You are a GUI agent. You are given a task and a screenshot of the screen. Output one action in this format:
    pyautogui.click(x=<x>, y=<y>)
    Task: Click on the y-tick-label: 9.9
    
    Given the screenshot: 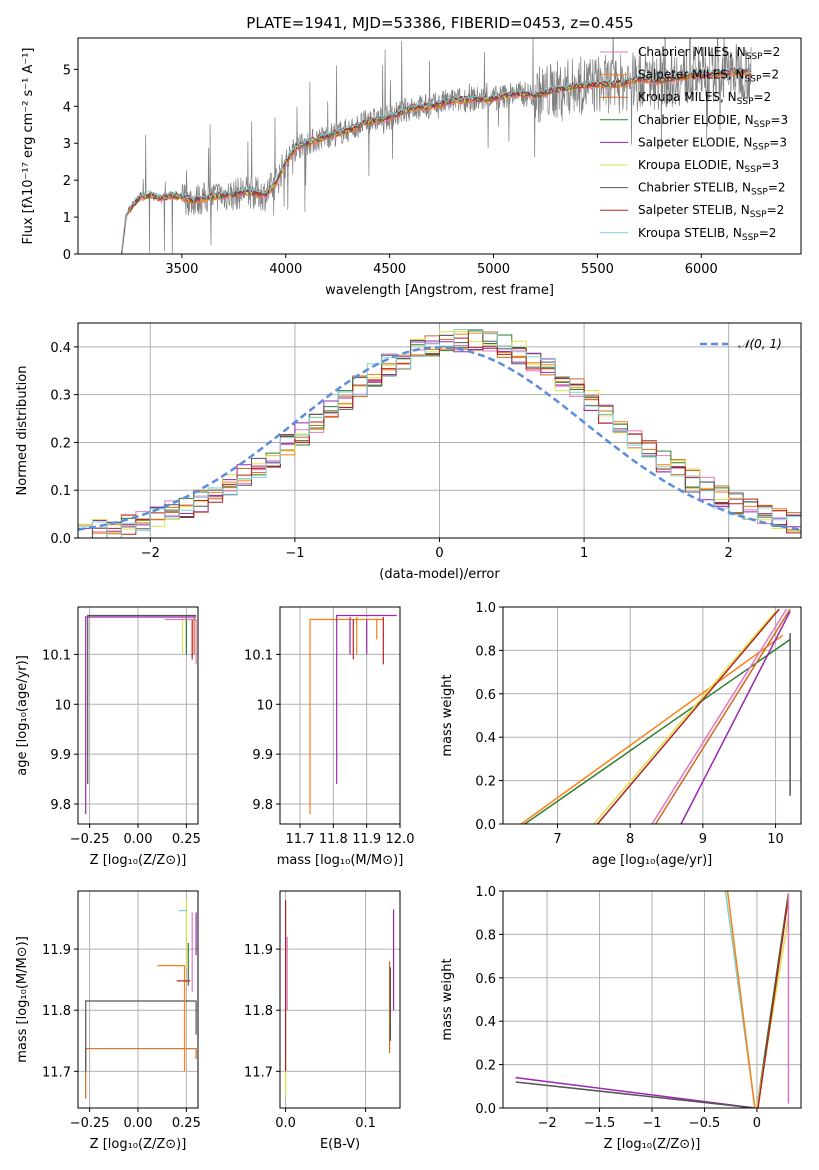 What is the action you would take?
    pyautogui.click(x=60, y=755)
    